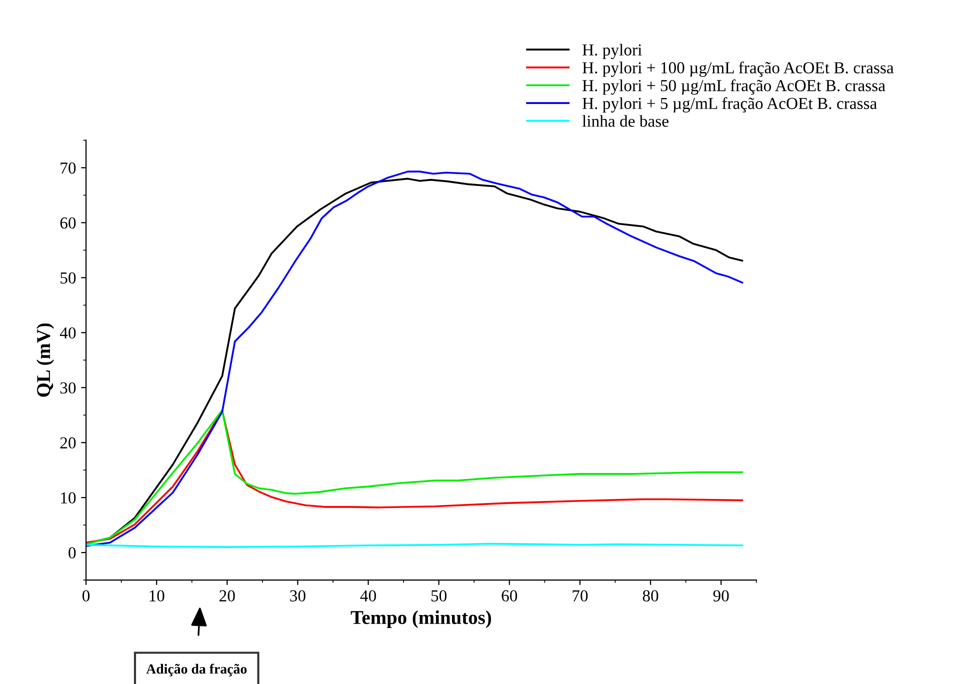  I want to click on legend-label: H. pylori + 5 µg/mL fração AcOEt B. crassa, so click(729, 105).